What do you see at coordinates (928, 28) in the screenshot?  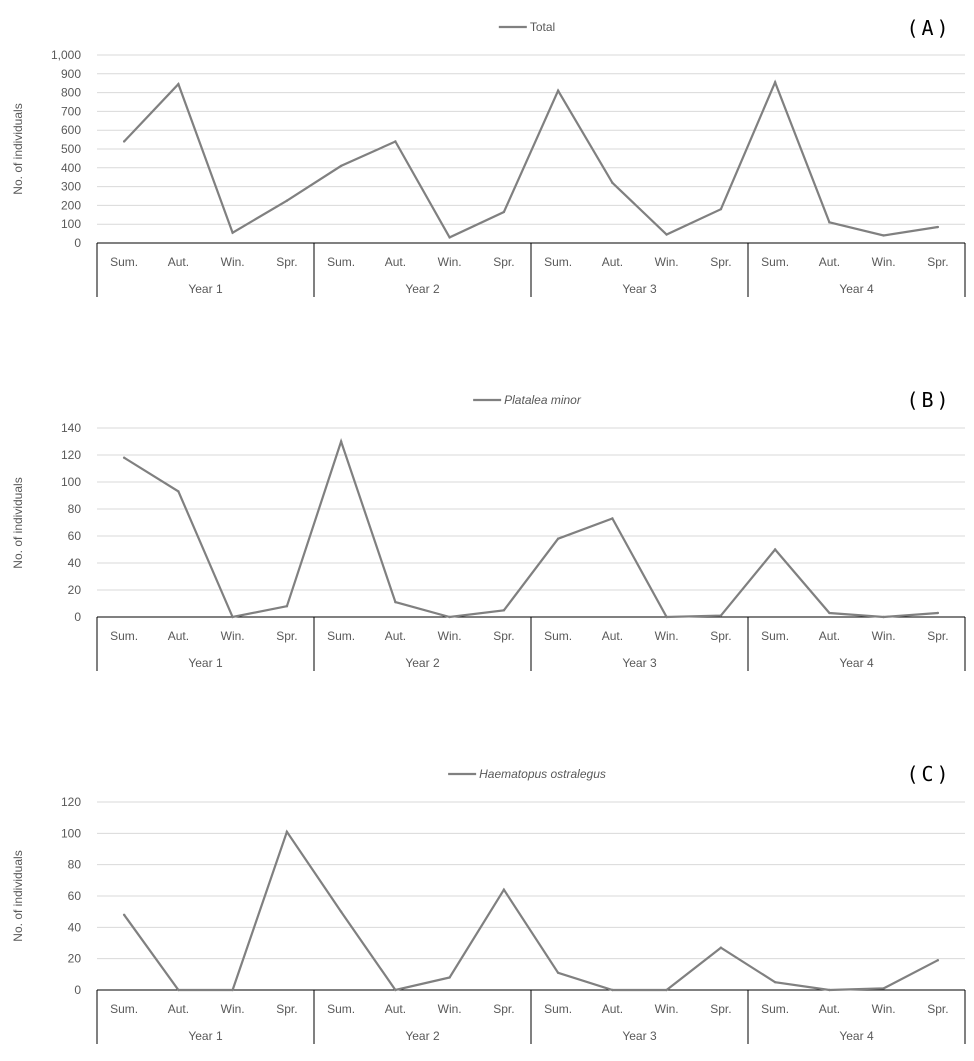 I see `panel-label: (A)` at bounding box center [928, 28].